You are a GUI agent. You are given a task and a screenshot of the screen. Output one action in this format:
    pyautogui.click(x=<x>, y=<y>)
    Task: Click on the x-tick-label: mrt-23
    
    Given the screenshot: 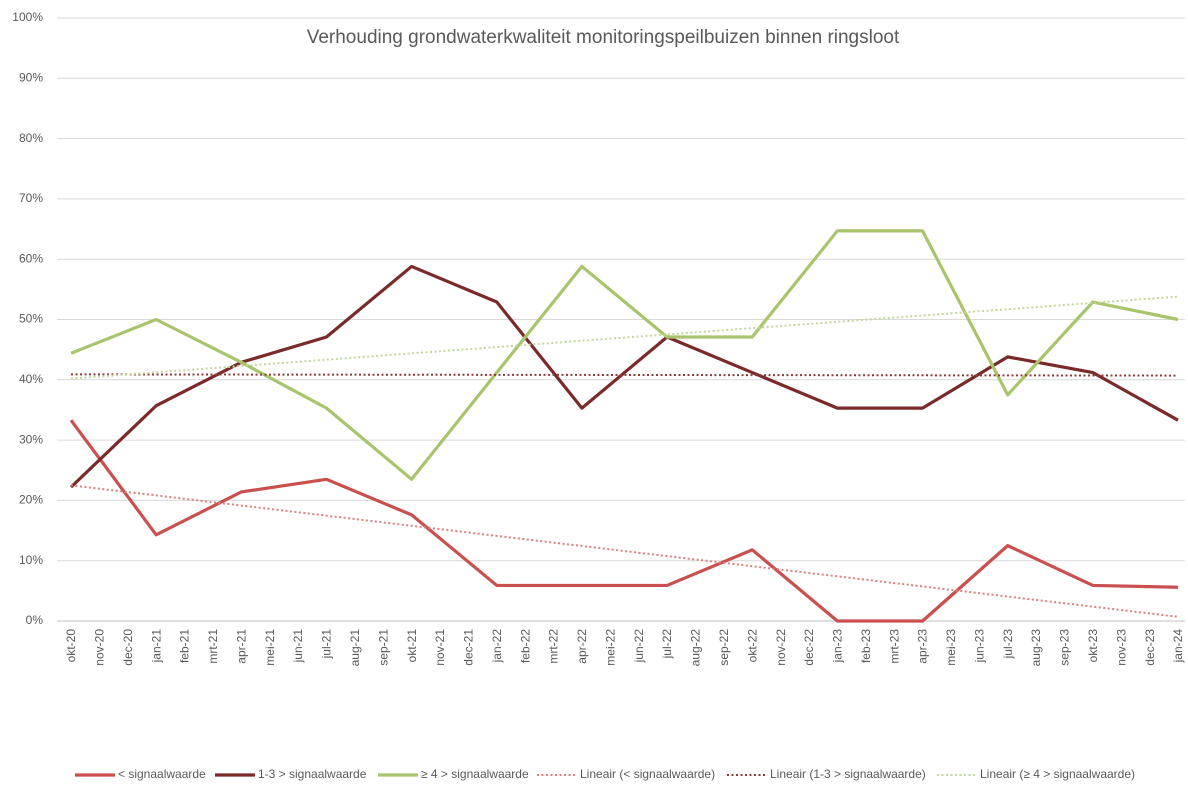 What is the action you would take?
    pyautogui.click(x=894, y=646)
    